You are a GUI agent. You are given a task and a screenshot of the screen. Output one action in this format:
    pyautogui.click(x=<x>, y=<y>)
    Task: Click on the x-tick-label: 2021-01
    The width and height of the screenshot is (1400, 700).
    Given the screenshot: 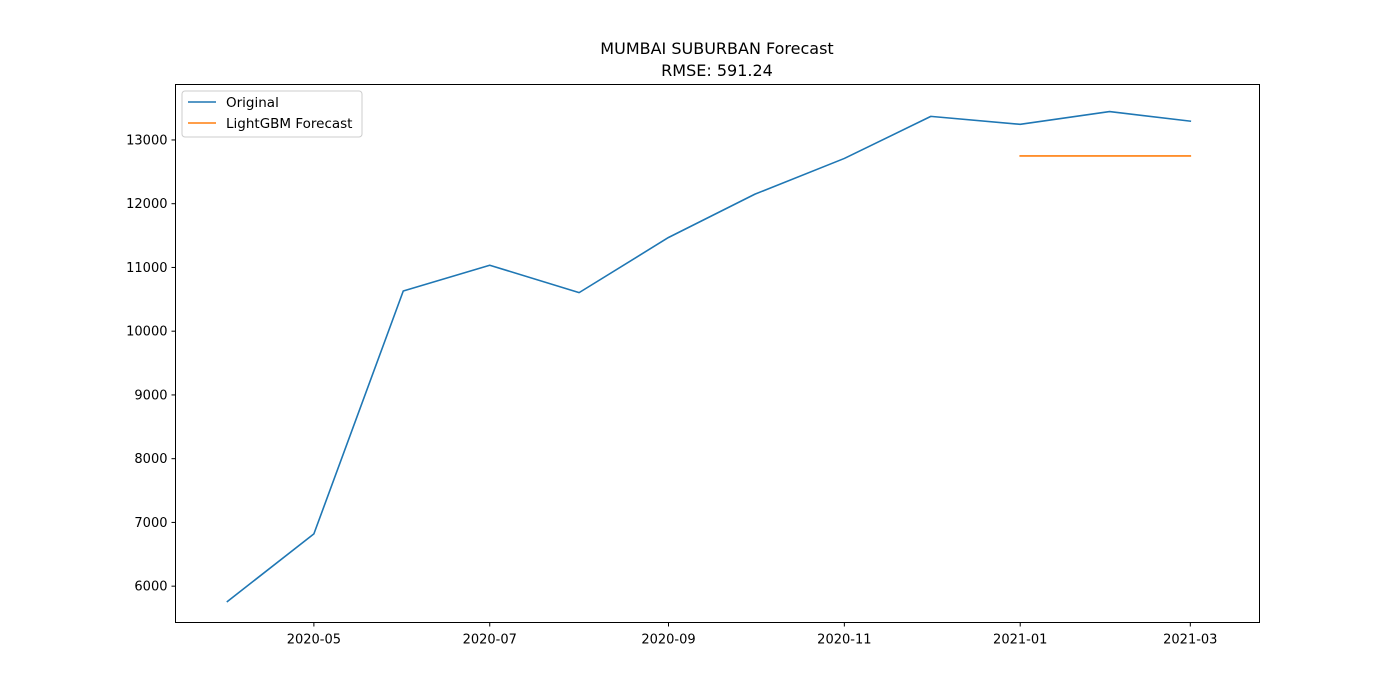 What is the action you would take?
    pyautogui.click(x=1020, y=640)
    